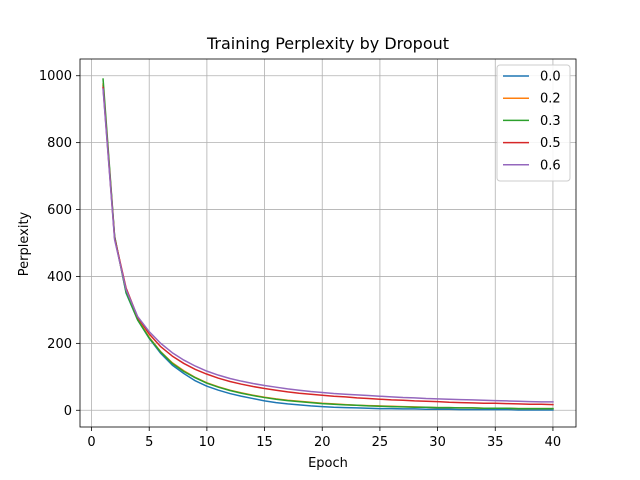 Image resolution: width=640 pixels, height=480 pixels. I want to click on x-tick-label: 20, so click(322, 442).